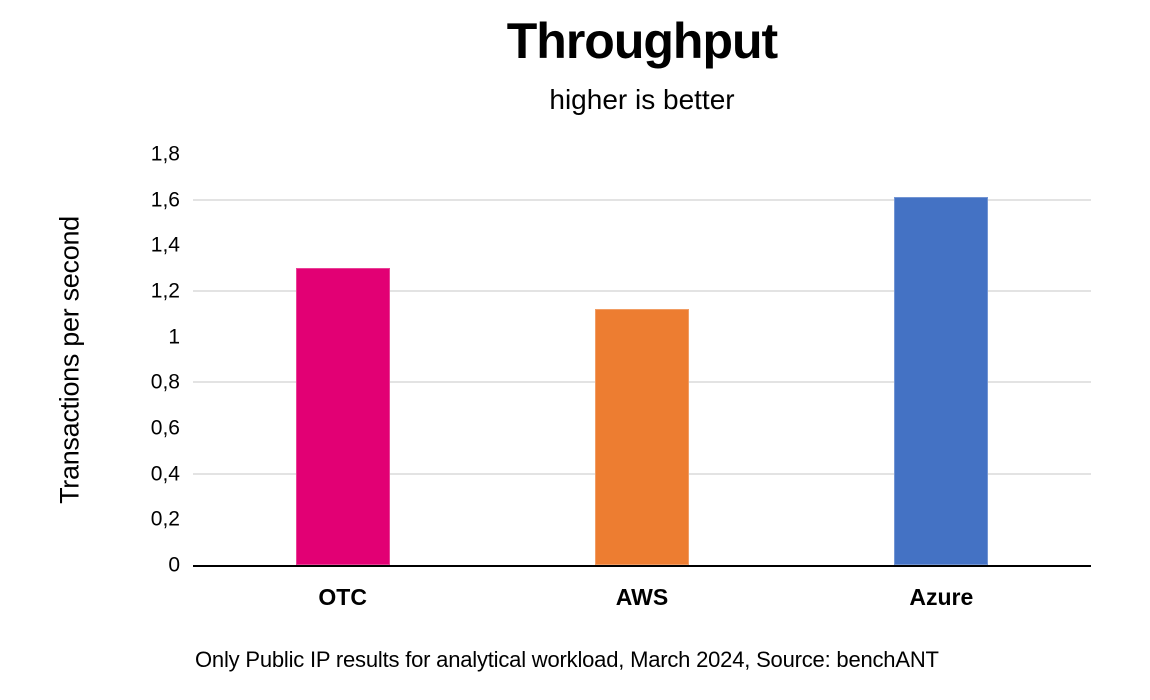 This screenshot has height=700, width=1150. I want to click on y-tick-label: 0,4, so click(165, 474).